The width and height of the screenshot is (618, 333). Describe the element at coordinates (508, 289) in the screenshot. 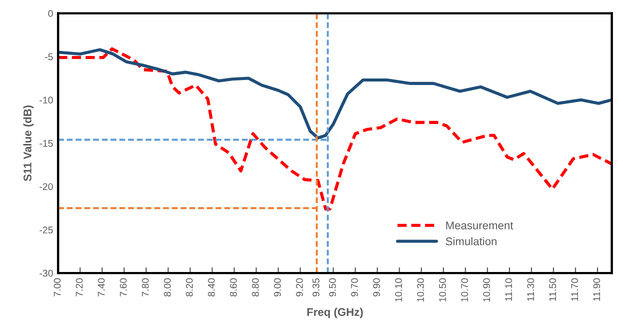

I see `x-tick-label: 11.10` at that location.